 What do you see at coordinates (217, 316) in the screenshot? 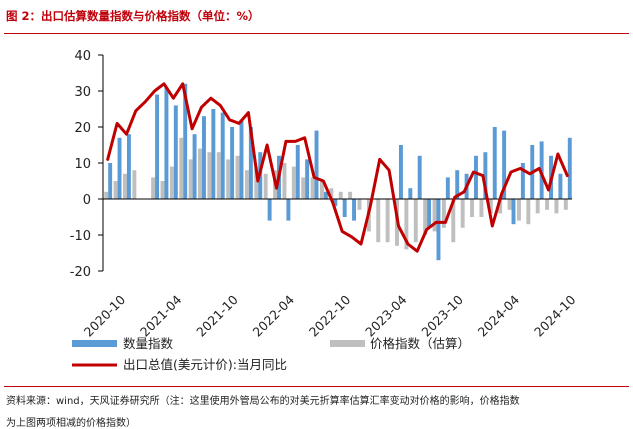
I see `x-tick-label: 2021-10` at bounding box center [217, 316].